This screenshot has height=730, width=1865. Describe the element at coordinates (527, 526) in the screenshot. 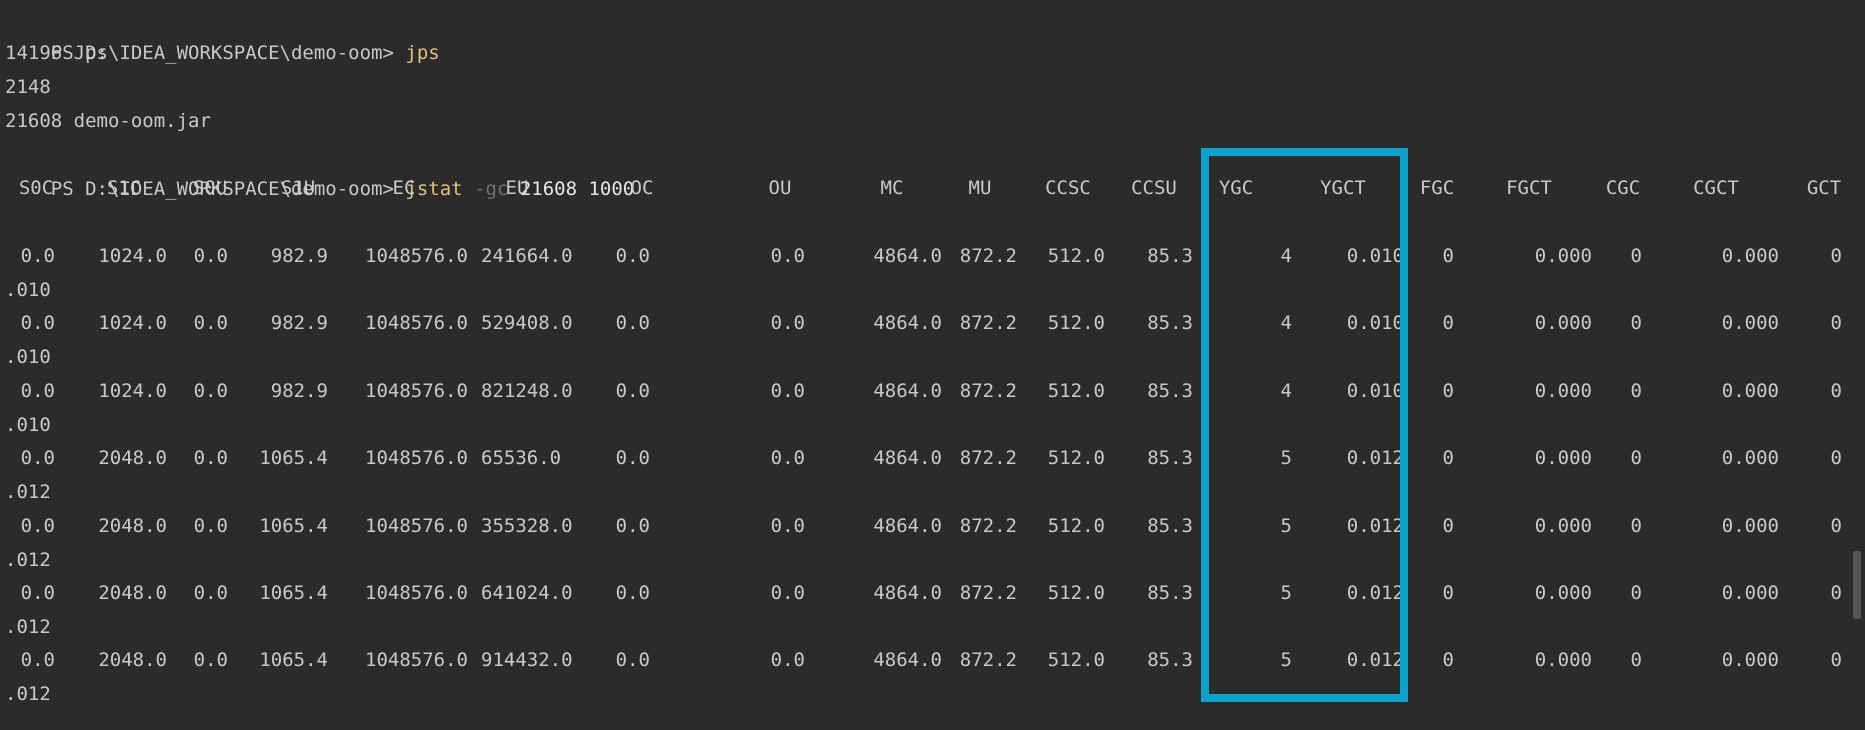

I see `cell-eu: 355328.0` at that location.